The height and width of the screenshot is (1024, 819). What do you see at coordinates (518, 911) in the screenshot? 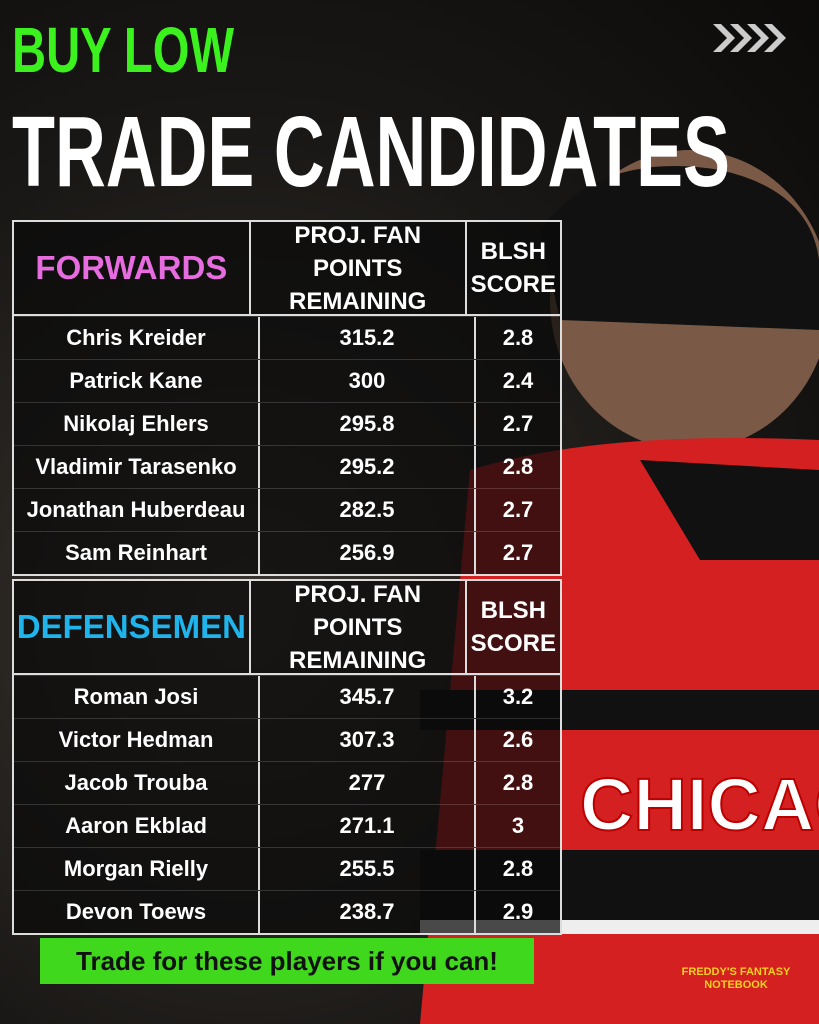
I see `cell: 2.9` at bounding box center [518, 911].